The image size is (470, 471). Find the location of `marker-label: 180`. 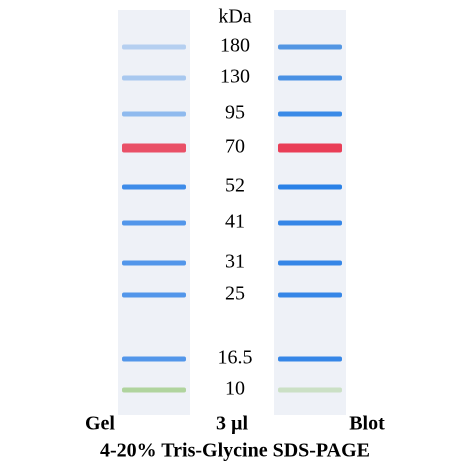

marker-label: 180 is located at coordinates (235, 46).